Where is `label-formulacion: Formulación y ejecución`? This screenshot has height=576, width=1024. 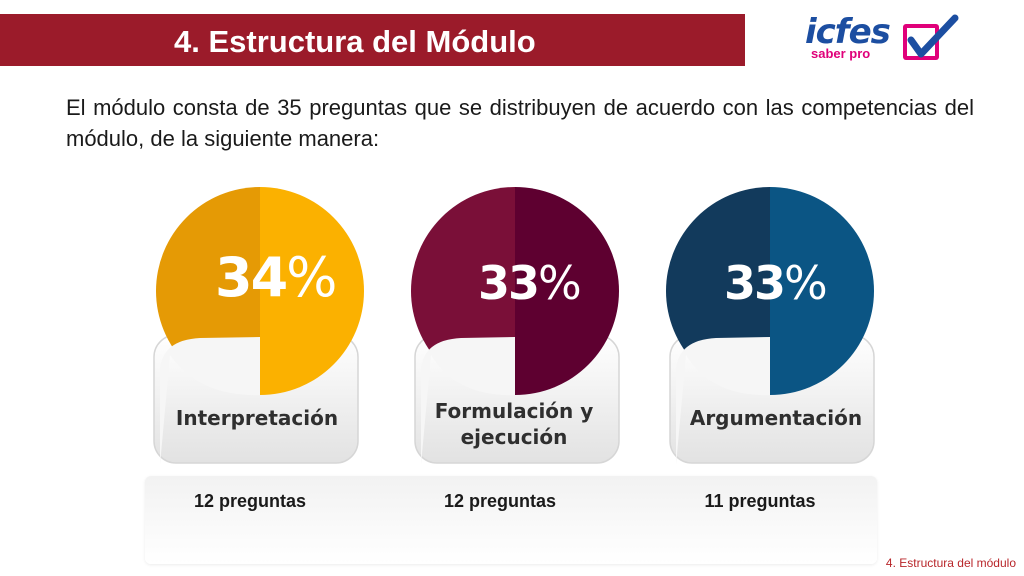 label-formulacion: Formulación y ejecución is located at coordinates (514, 424).